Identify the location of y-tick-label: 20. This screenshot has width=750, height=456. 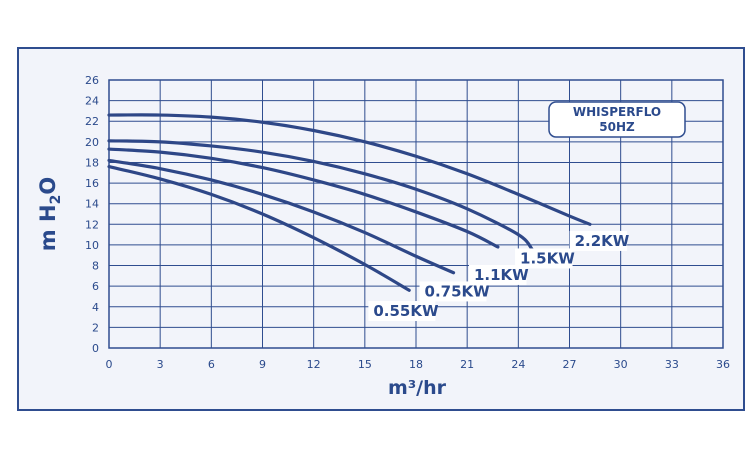
(92, 142).